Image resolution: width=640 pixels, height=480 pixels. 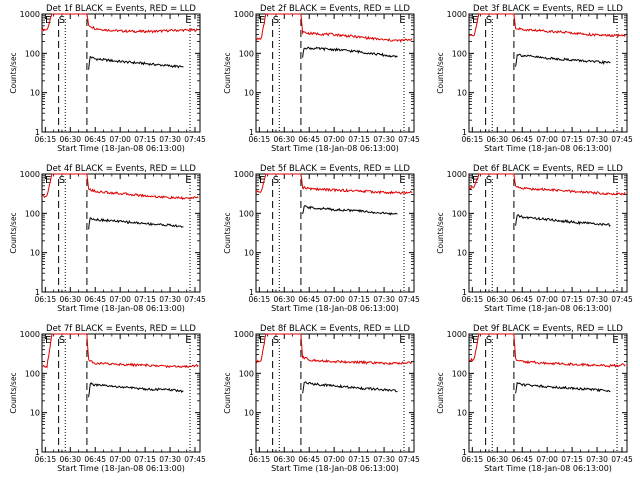 What do you see at coordinates (121, 9) in the screenshot?
I see `chart-title: Det 1f BLACK = Events, RED = LLD` at bounding box center [121, 9].